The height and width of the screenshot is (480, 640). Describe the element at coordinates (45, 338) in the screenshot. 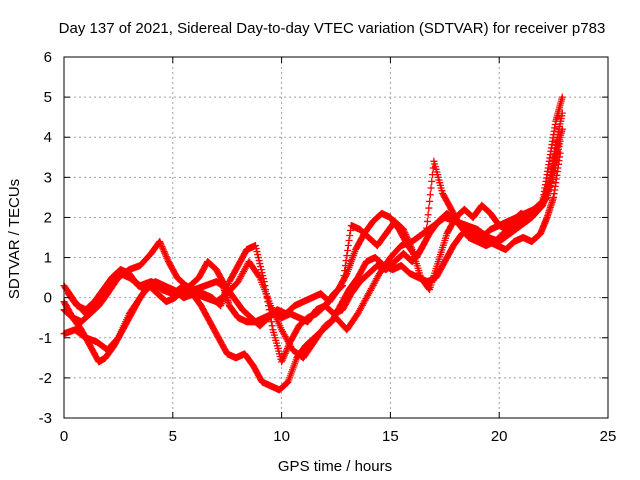

I see `y-tick-label: -1` at that location.